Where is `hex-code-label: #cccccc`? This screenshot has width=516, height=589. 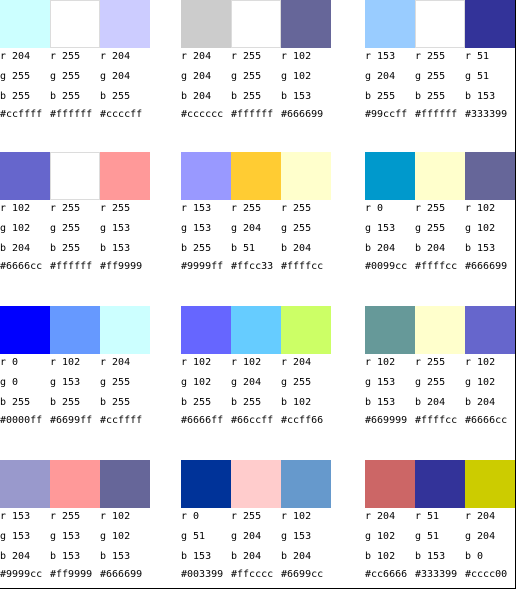
hex-code-label: #cccccc is located at coordinates (202, 114).